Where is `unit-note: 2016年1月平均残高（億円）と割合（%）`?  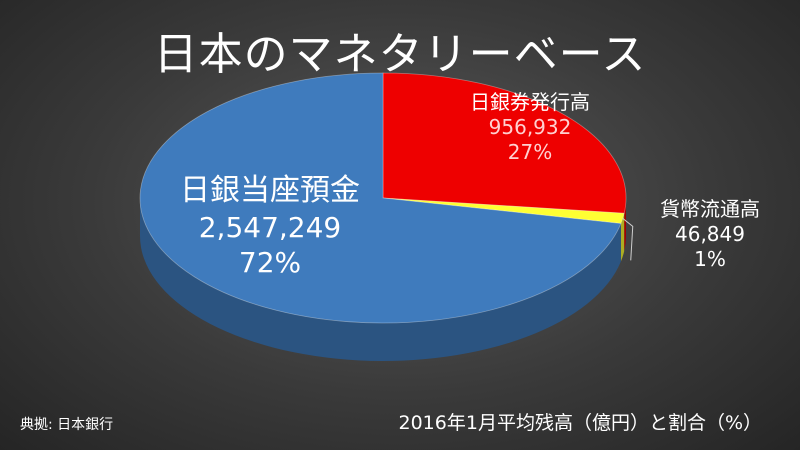
unit-note: 2016年1月平均残高（億円）と割合（%） is located at coordinates (580, 423).